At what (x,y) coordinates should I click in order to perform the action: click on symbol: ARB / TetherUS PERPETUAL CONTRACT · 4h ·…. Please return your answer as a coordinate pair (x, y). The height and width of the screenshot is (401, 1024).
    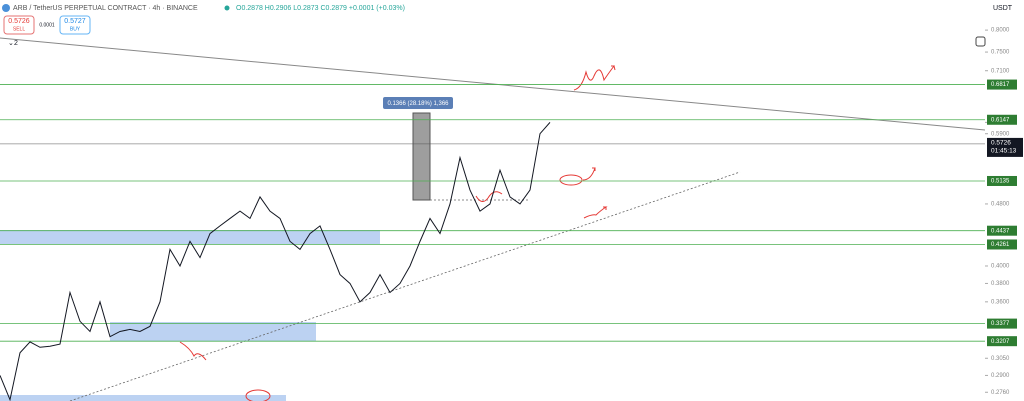
    Looking at the image, I should click on (105, 8).